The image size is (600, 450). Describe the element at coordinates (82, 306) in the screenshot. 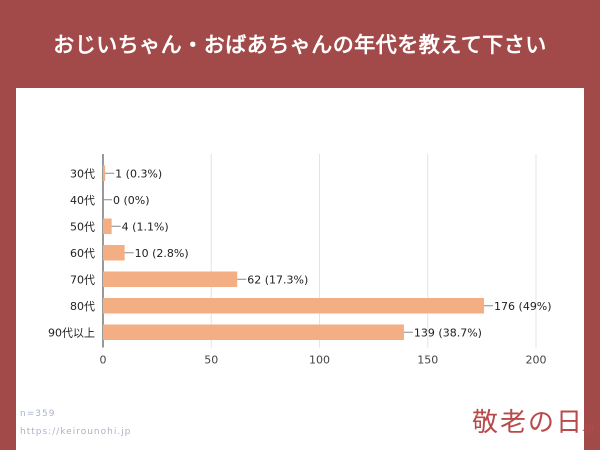

I see `category-label: 80代` at that location.